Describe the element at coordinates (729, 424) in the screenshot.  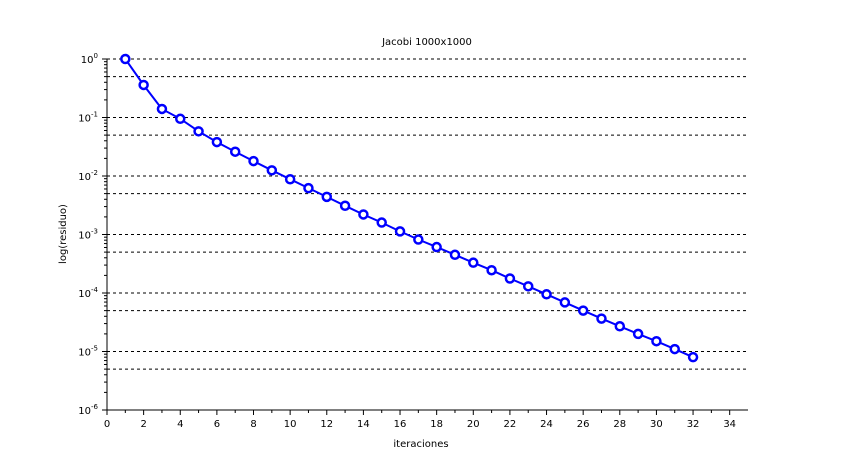
I see `x-tick-label: 34` at that location.